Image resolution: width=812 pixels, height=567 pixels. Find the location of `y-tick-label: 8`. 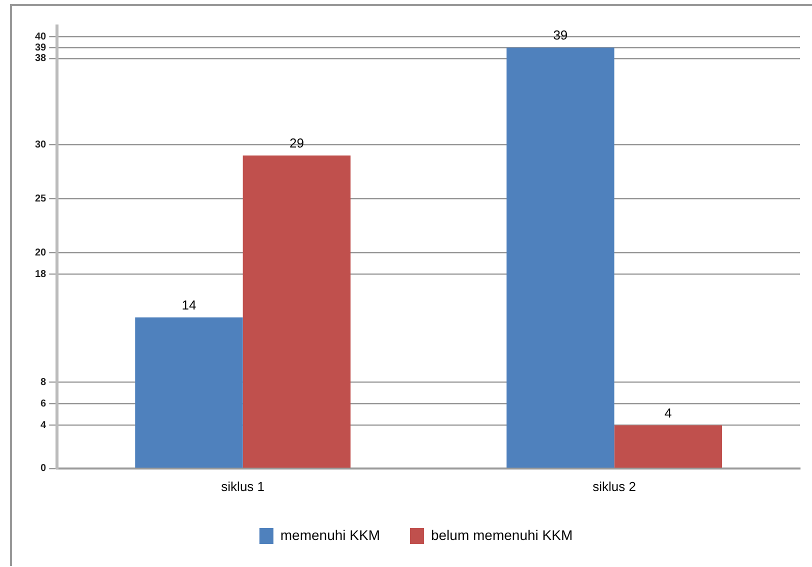

y-tick-label: 8 is located at coordinates (43, 382).